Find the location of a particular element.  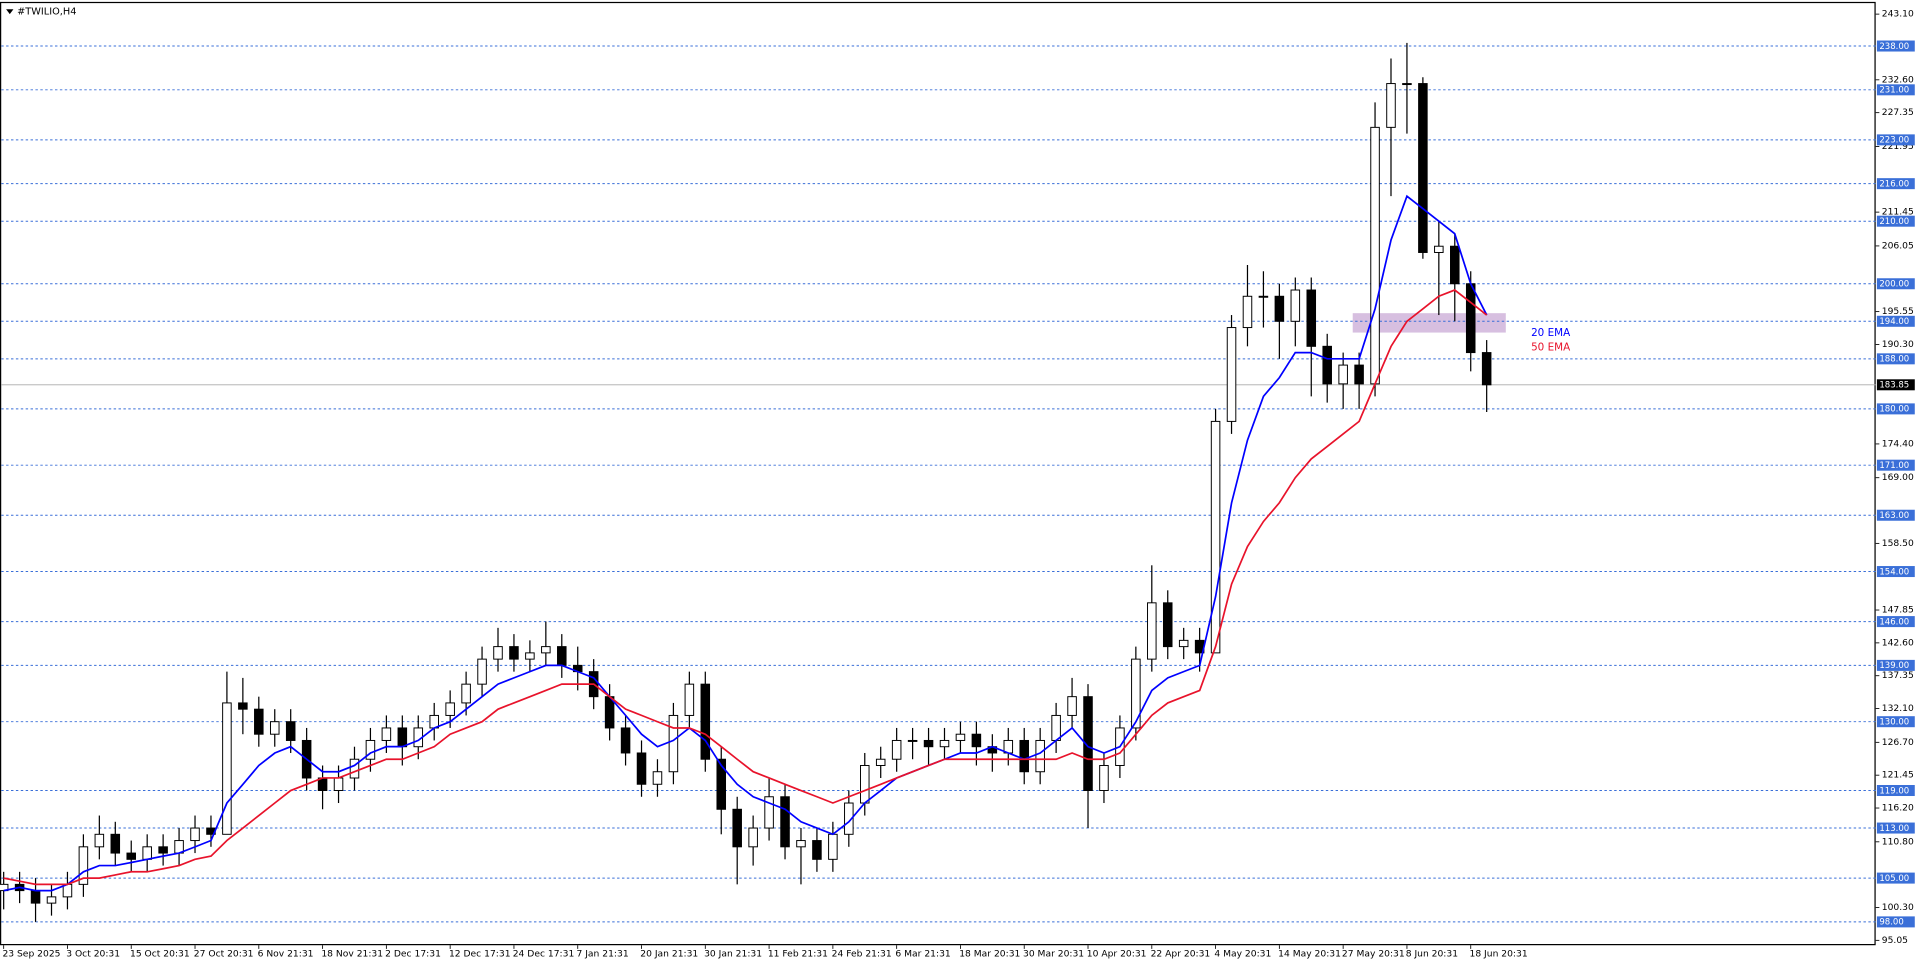

chart-title: #TWILIO,H4 is located at coordinates (46, 12).